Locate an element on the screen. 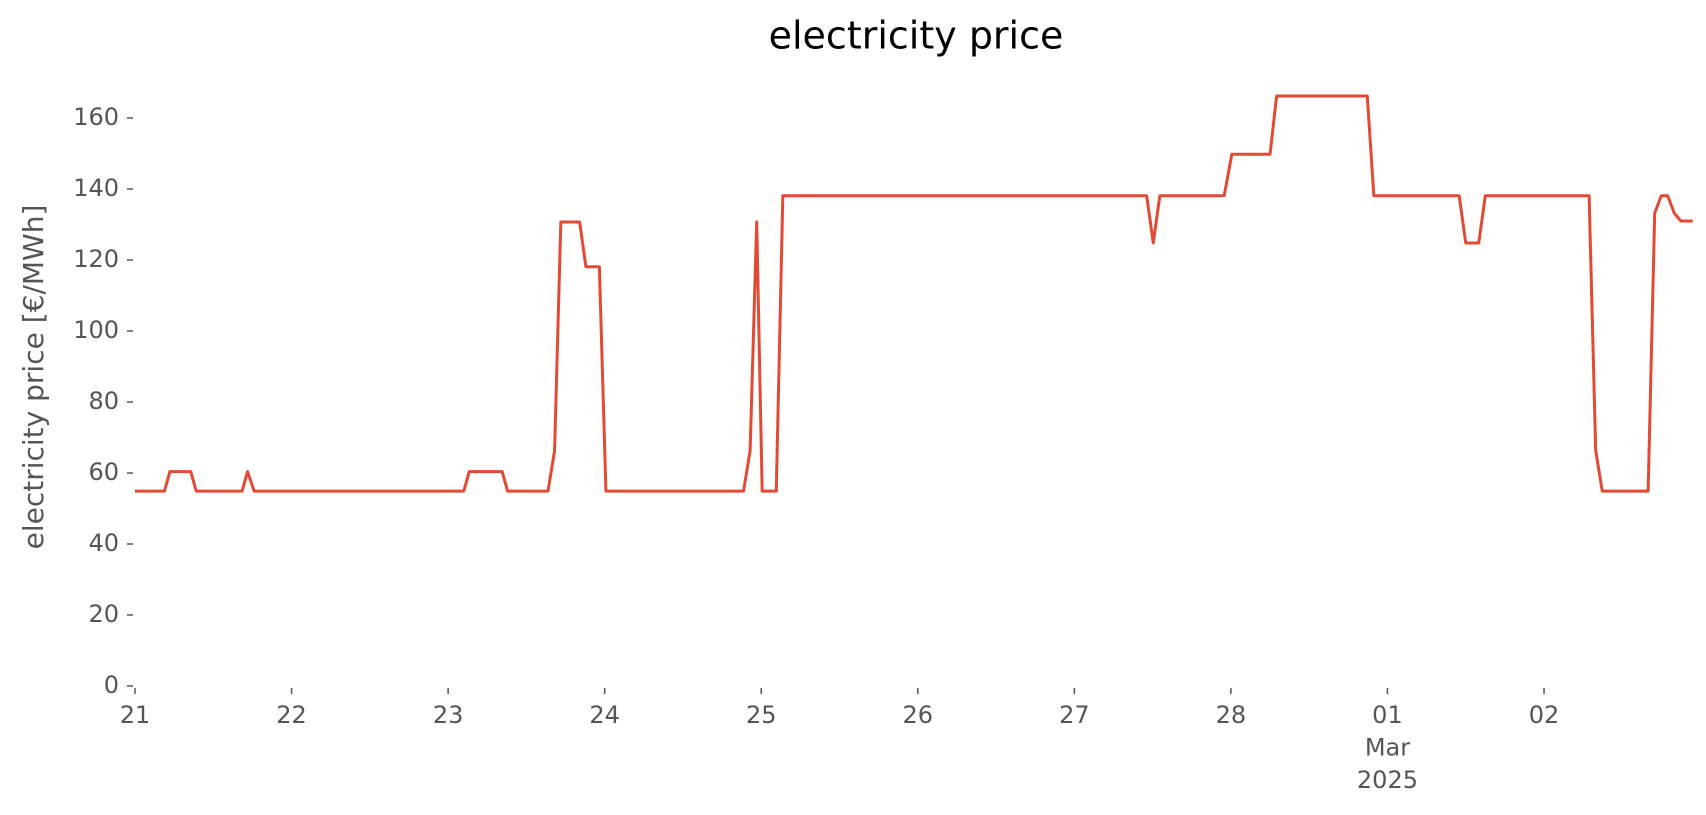 This screenshot has width=1706, height=815. y-tick-label: 80 is located at coordinates (103, 401).